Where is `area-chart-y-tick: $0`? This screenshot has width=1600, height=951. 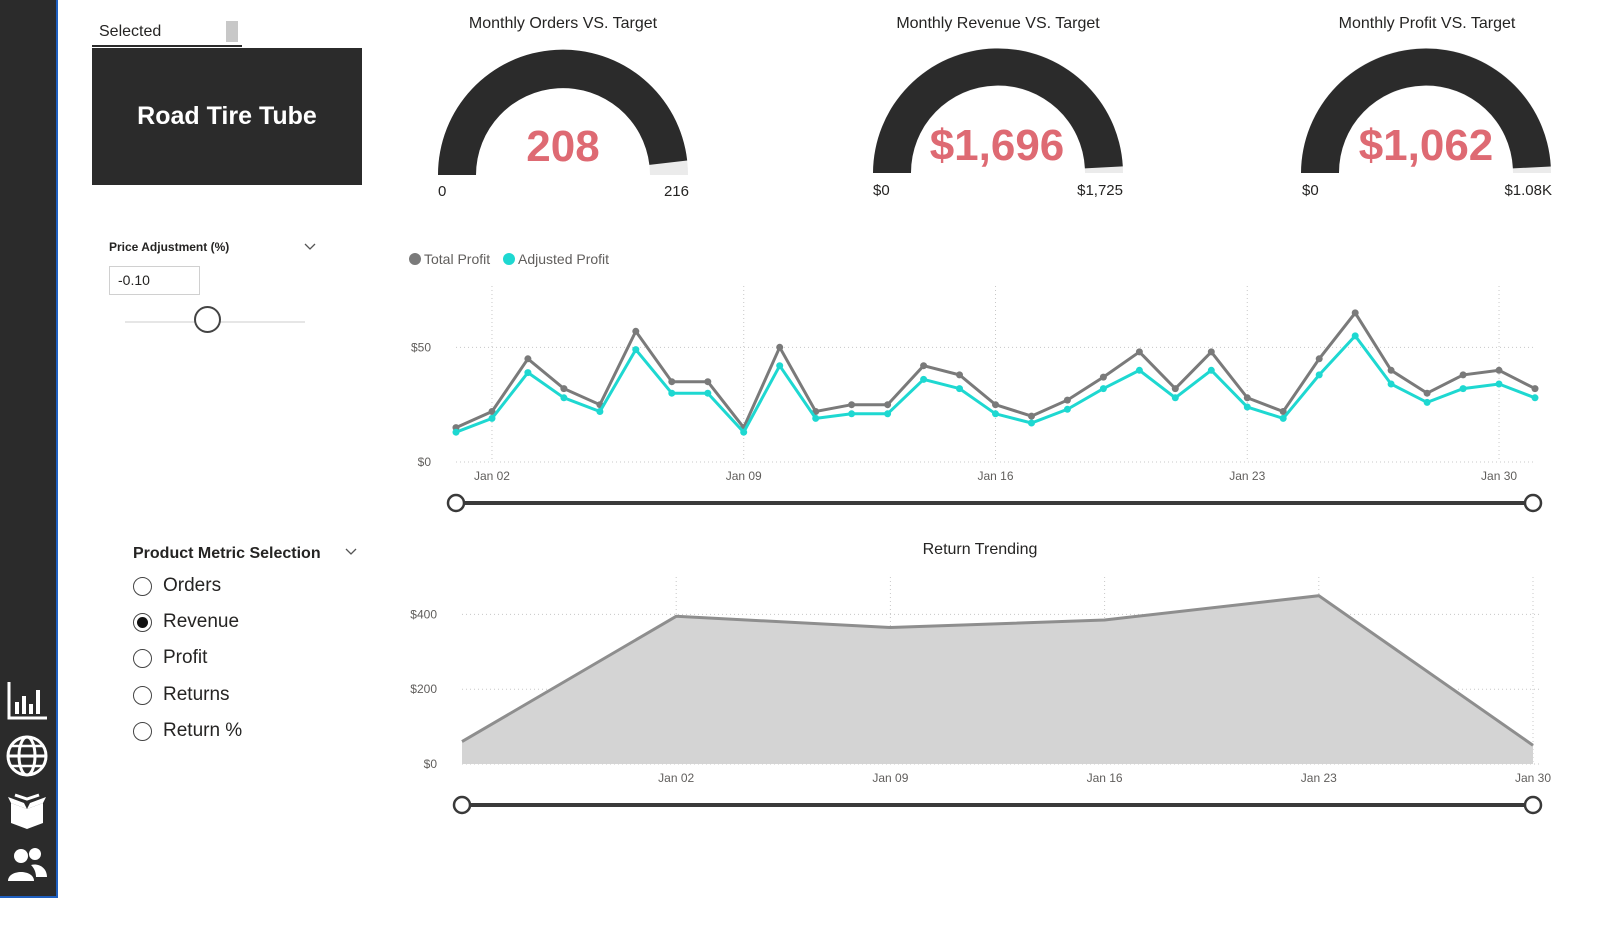
area-chart-y-tick: $0 is located at coordinates (431, 764).